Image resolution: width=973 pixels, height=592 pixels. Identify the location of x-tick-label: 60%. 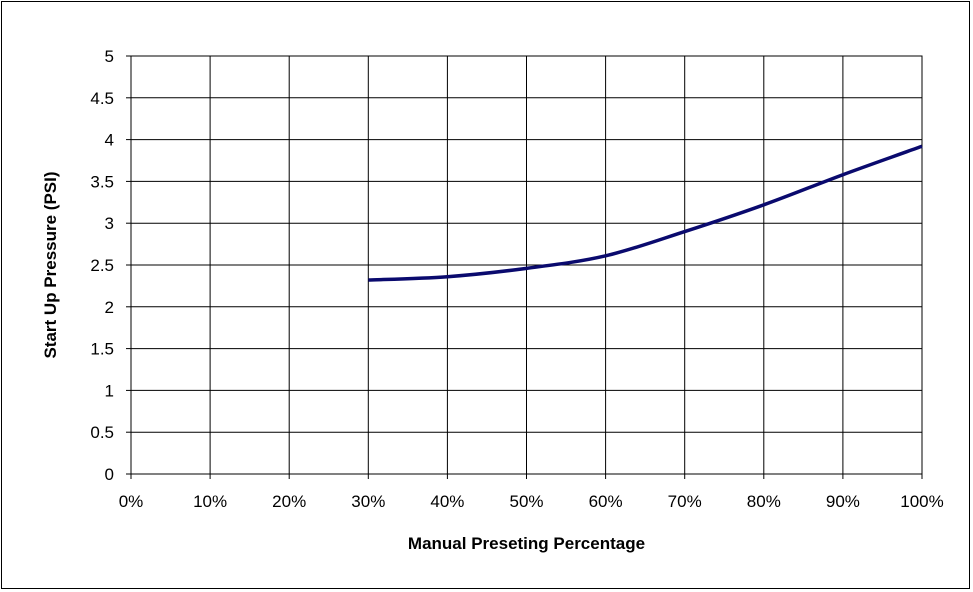
(606, 501).